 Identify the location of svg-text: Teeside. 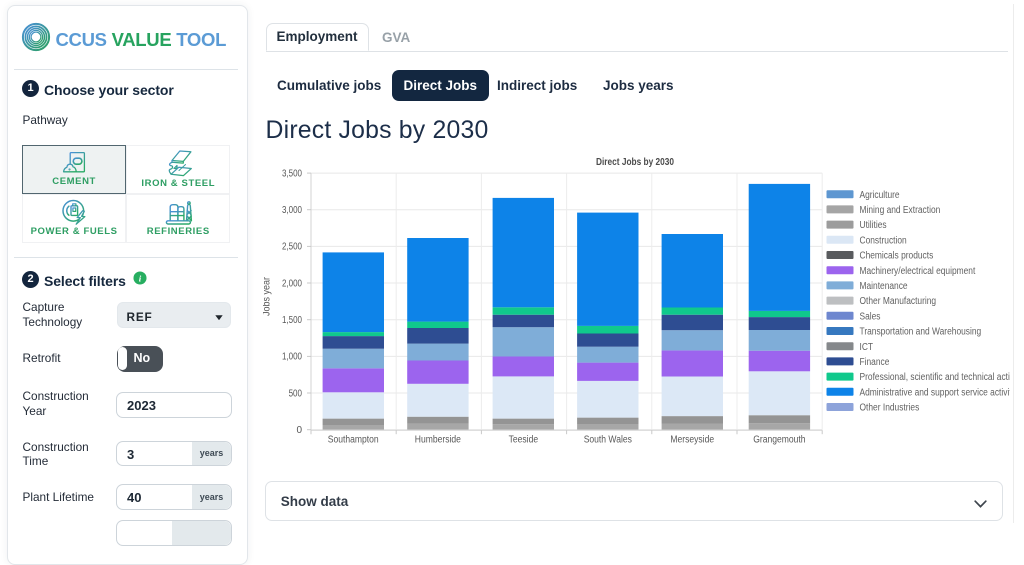
(524, 439).